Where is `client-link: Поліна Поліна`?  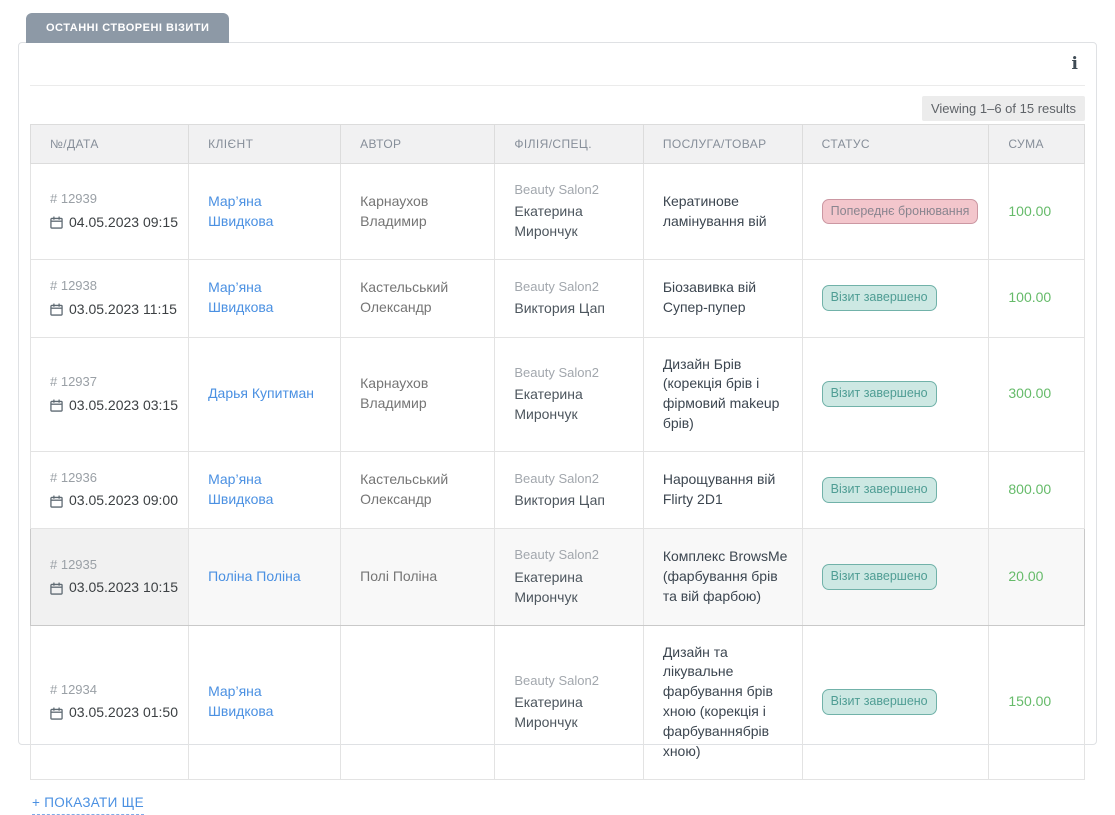
client-link: Поліна Поліна is located at coordinates (254, 576).